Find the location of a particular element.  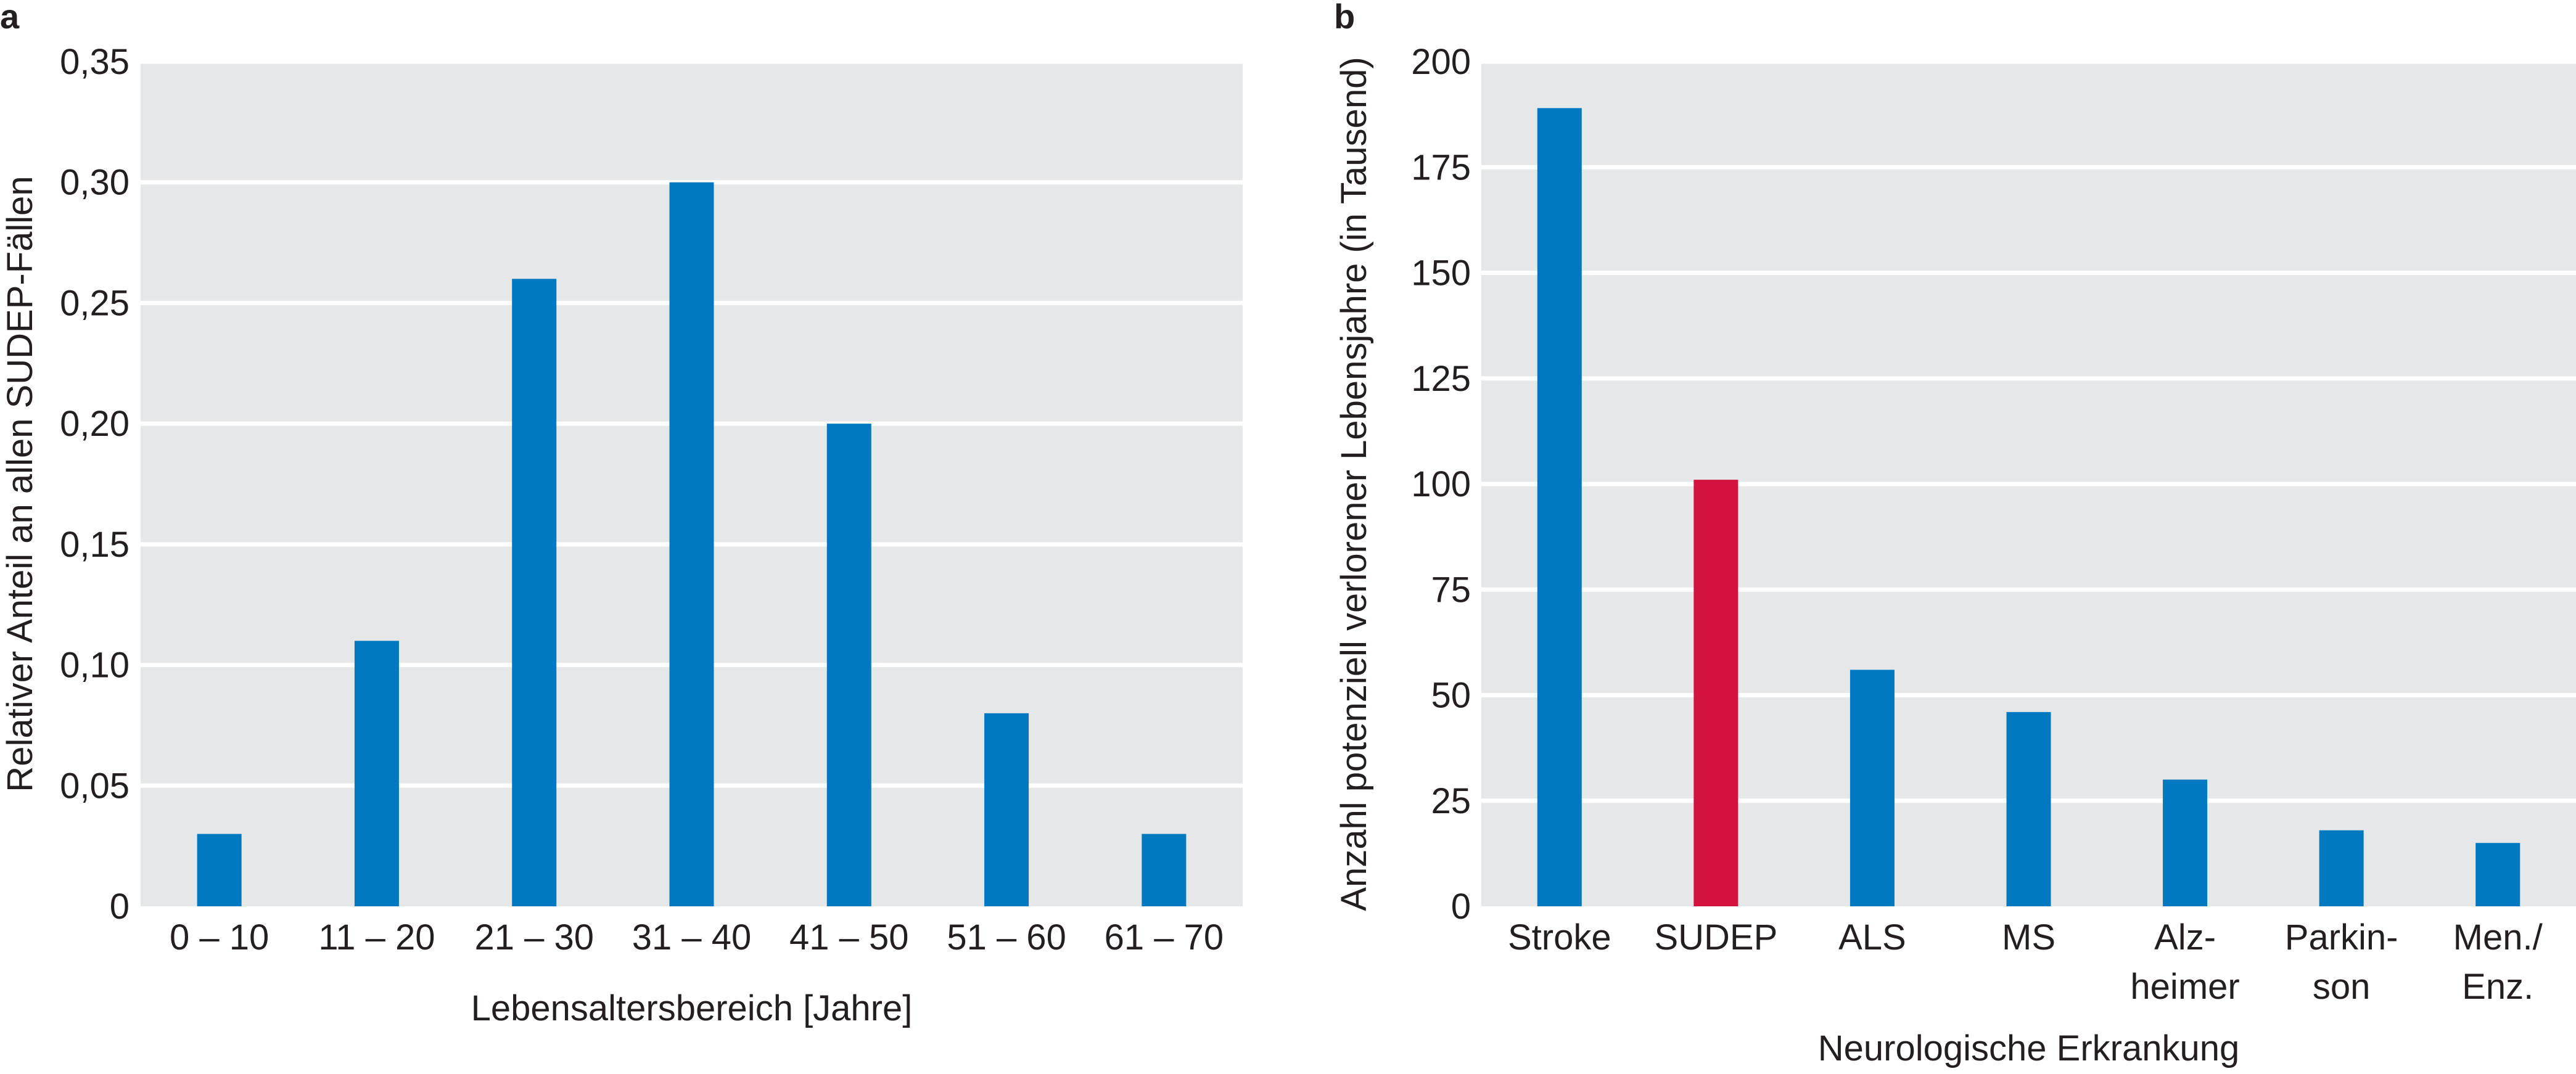

x-tick-label: 41 – 50 is located at coordinates (849, 937).